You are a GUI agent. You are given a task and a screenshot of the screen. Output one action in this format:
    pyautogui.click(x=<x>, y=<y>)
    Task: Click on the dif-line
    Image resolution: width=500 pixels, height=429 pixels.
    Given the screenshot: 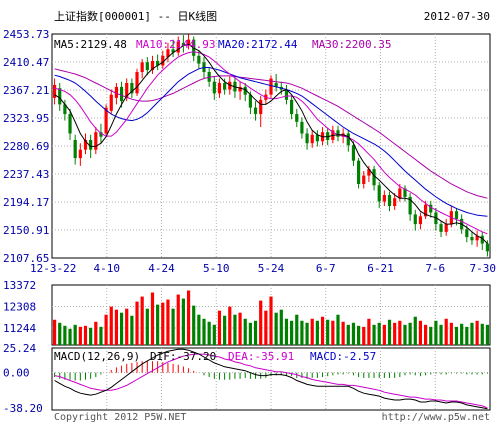 What is the action you would take?
    pyautogui.click(x=271, y=379)
    